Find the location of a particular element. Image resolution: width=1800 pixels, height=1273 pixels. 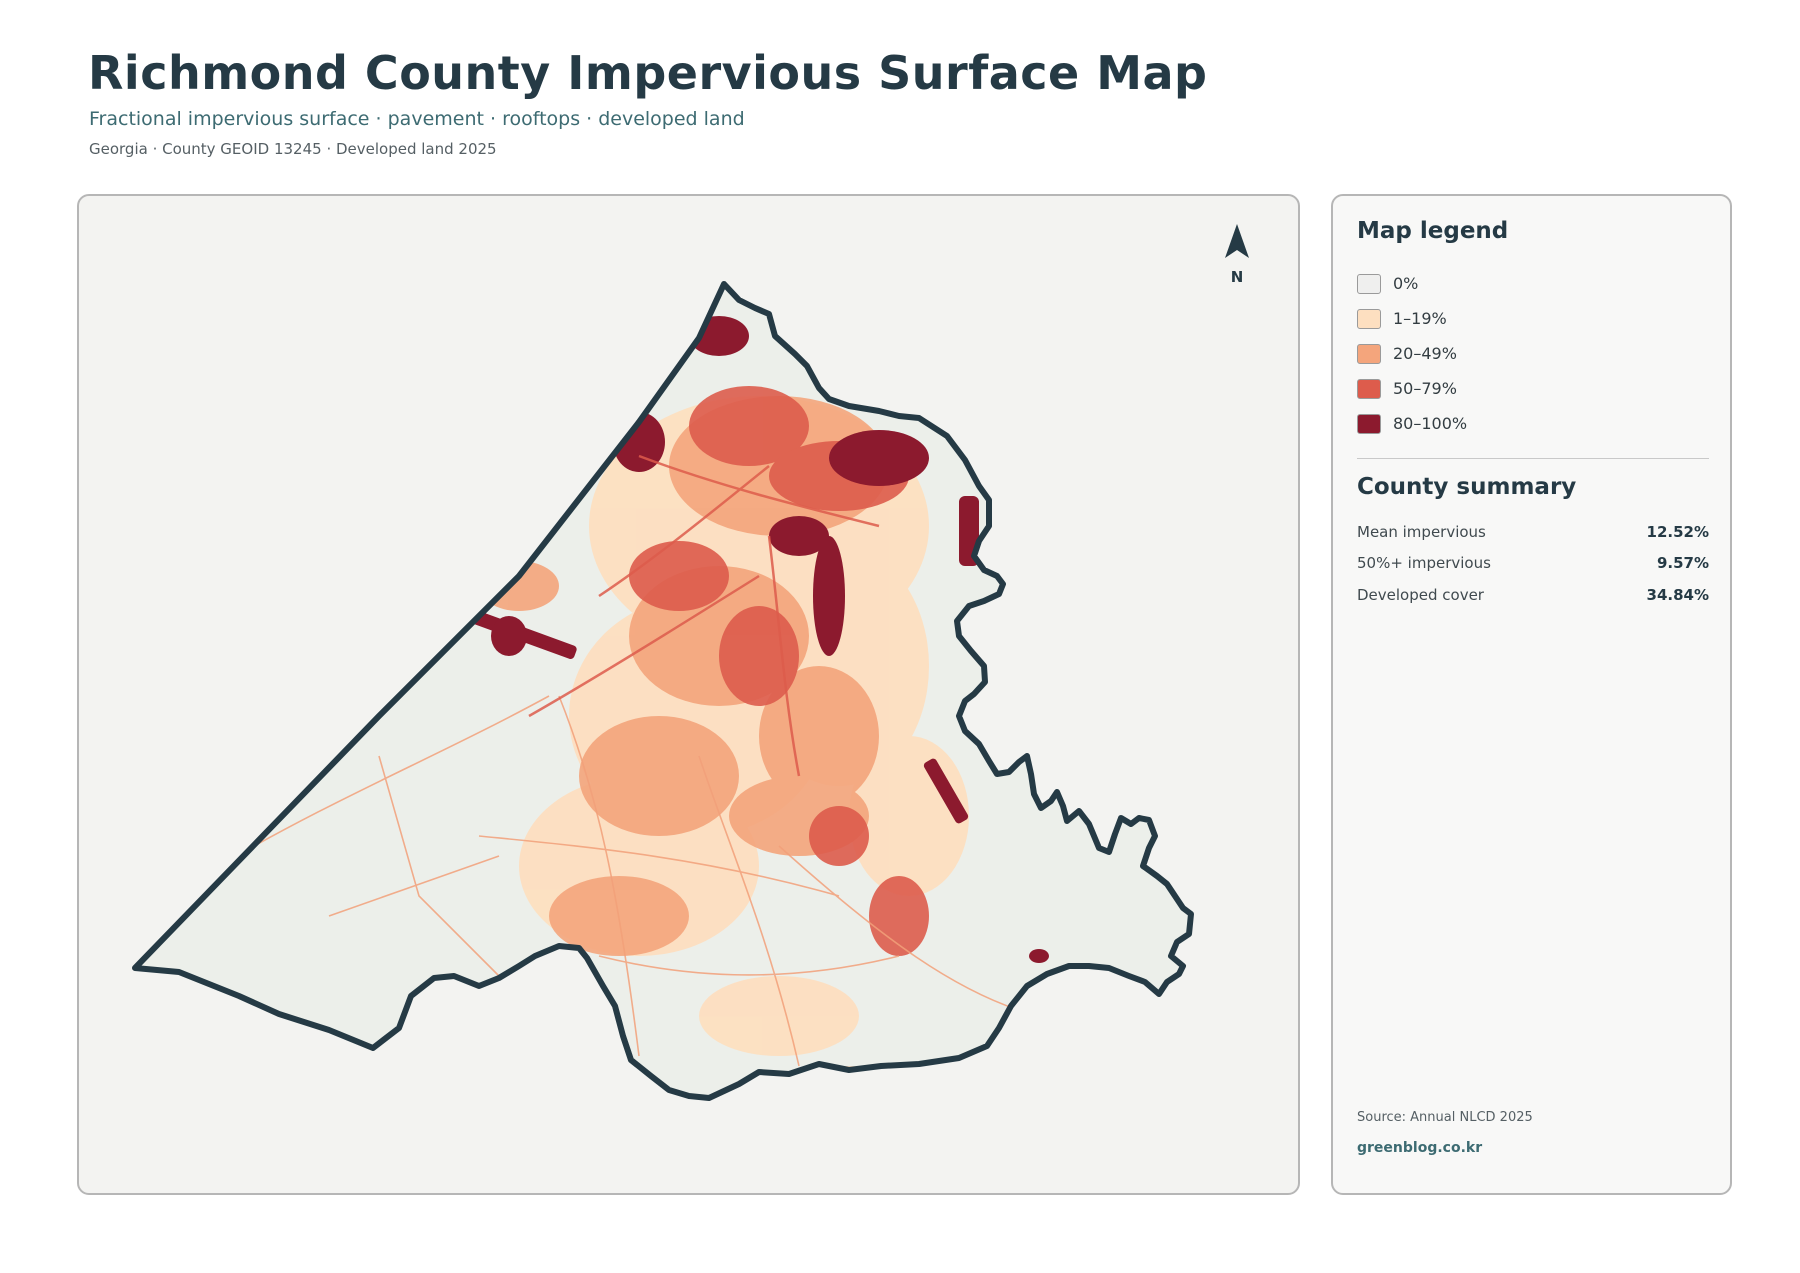

legend-item: 80–100% is located at coordinates (1412, 423).